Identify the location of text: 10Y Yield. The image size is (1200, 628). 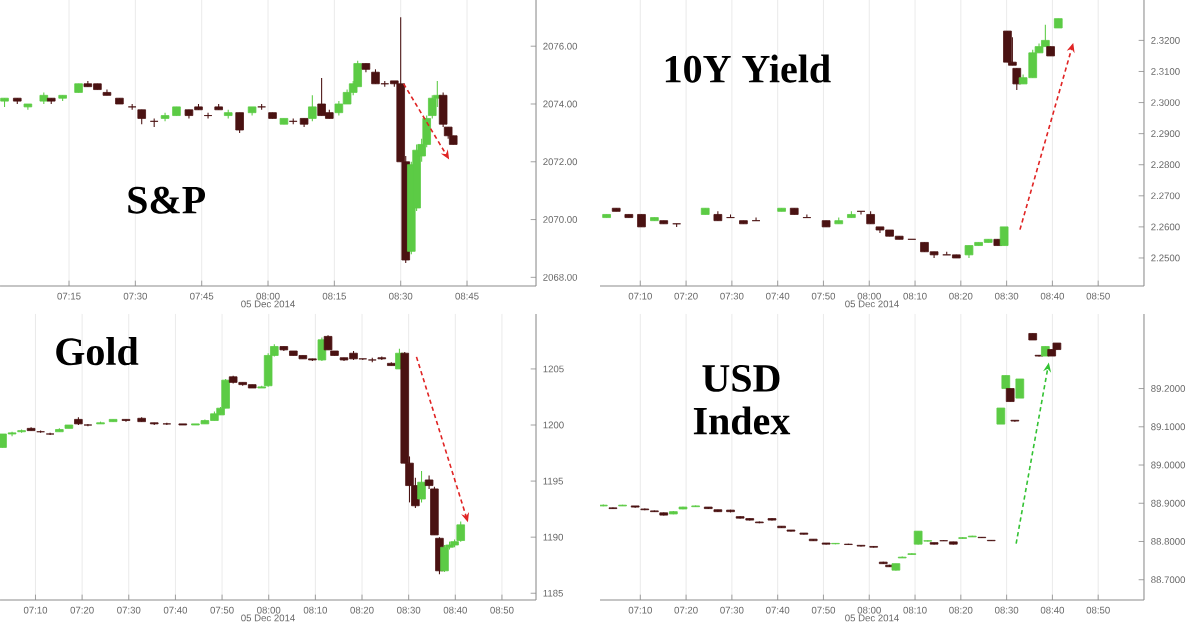
(748, 68).